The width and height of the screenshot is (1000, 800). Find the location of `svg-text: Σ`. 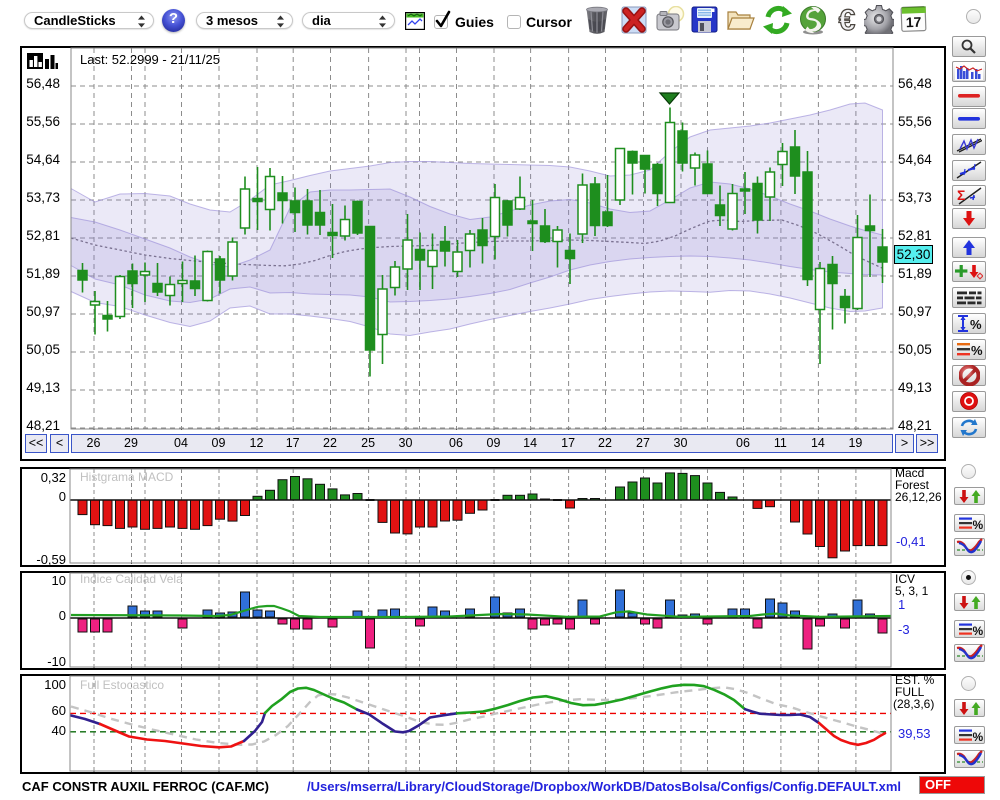

svg-text: Σ is located at coordinates (961, 195).